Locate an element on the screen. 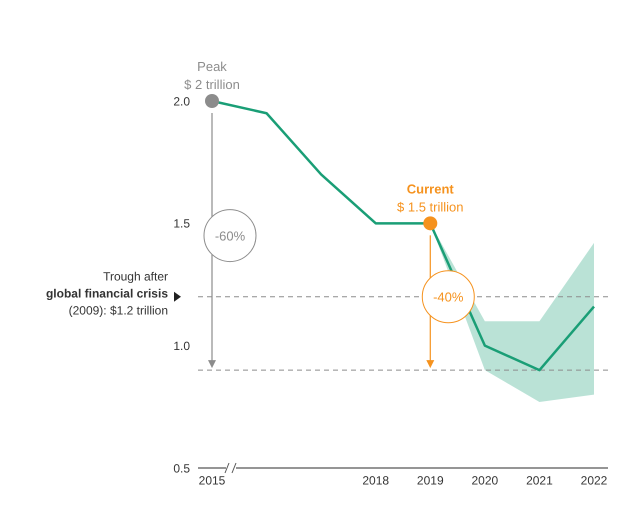 The width and height of the screenshot is (636, 525). annotation: -40% is located at coordinates (448, 297).